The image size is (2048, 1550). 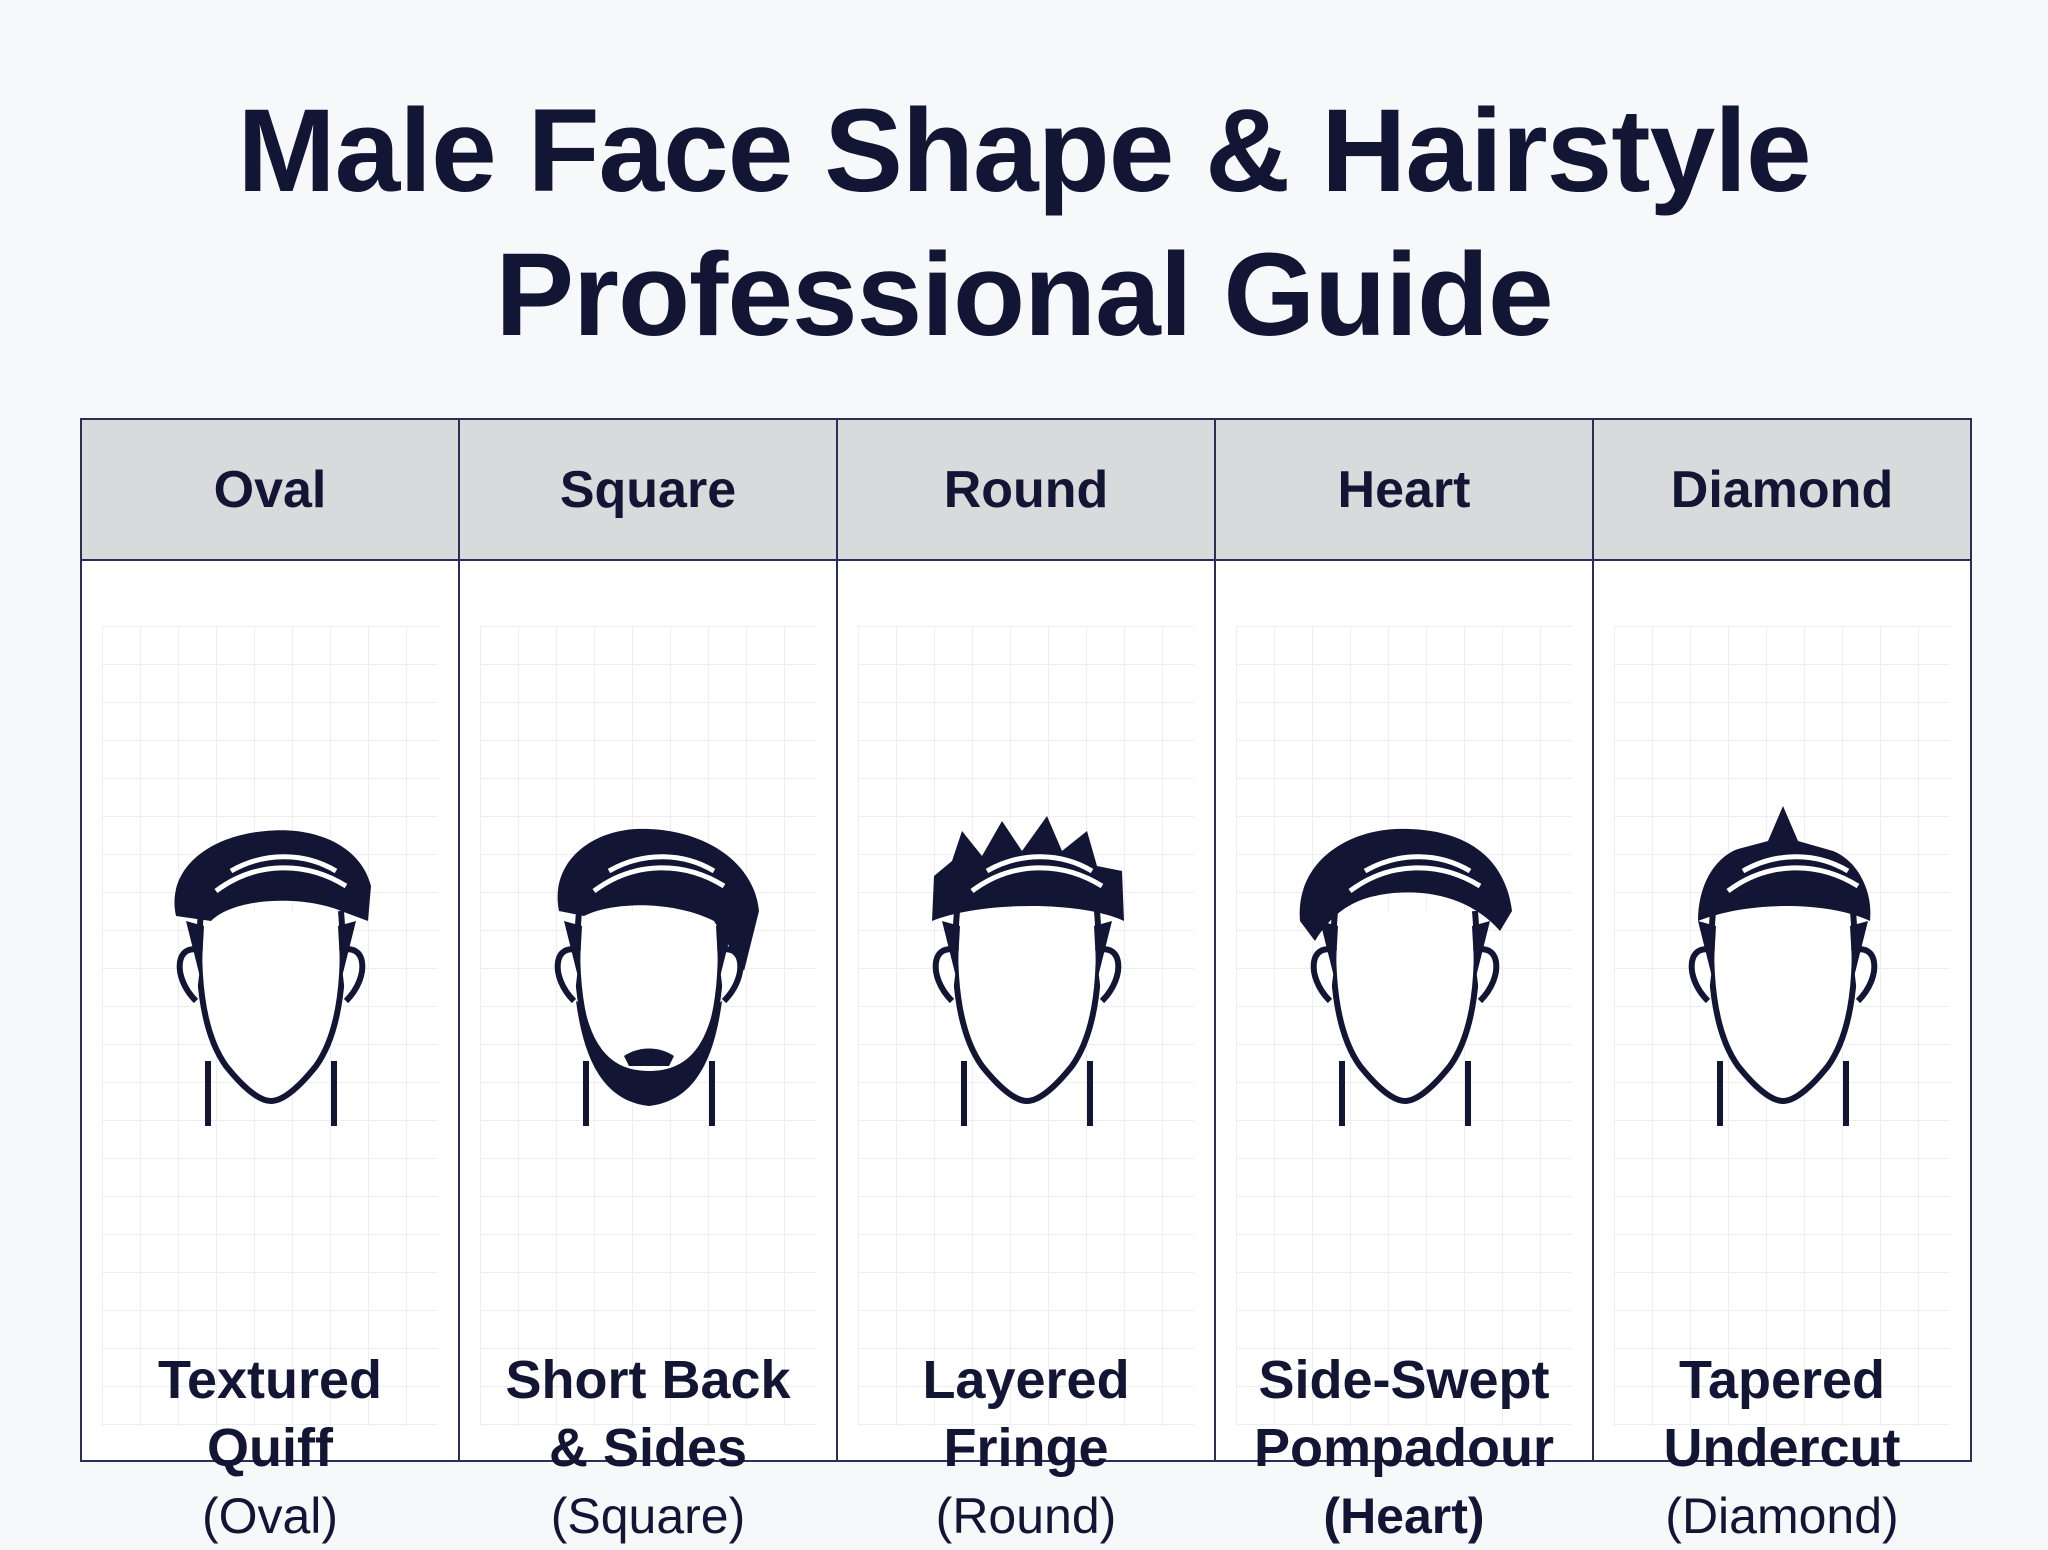 I want to click on column-body: Short Back & Sides (Square), so click(x=648, y=1052).